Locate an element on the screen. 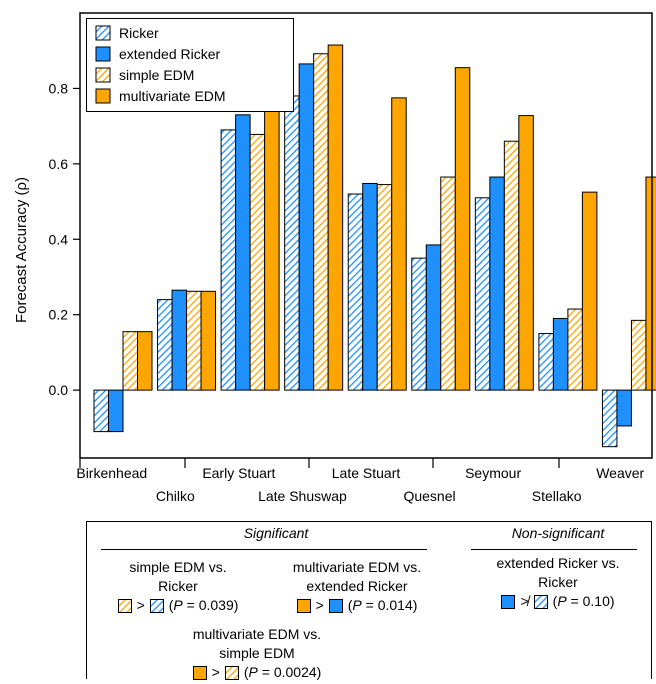 Image resolution: width=656 pixels, height=684 pixels. p-value-text: (P = 0.014) is located at coordinates (382, 605).